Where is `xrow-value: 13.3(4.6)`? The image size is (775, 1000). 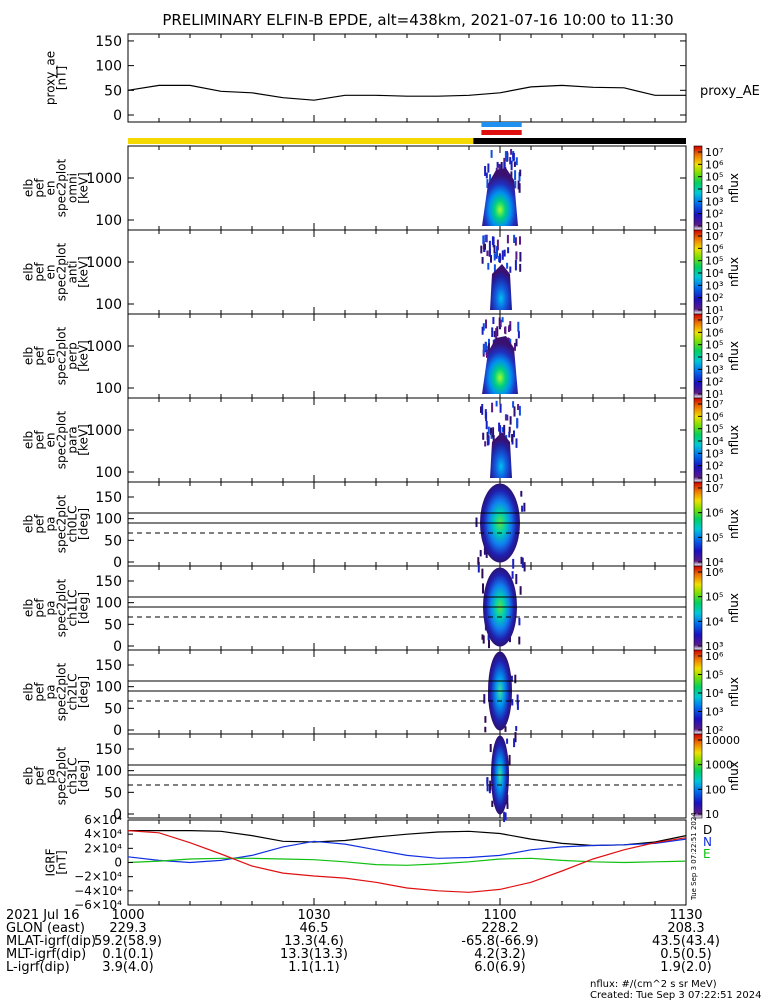 xrow-value: 13.3(4.6) is located at coordinates (314, 941).